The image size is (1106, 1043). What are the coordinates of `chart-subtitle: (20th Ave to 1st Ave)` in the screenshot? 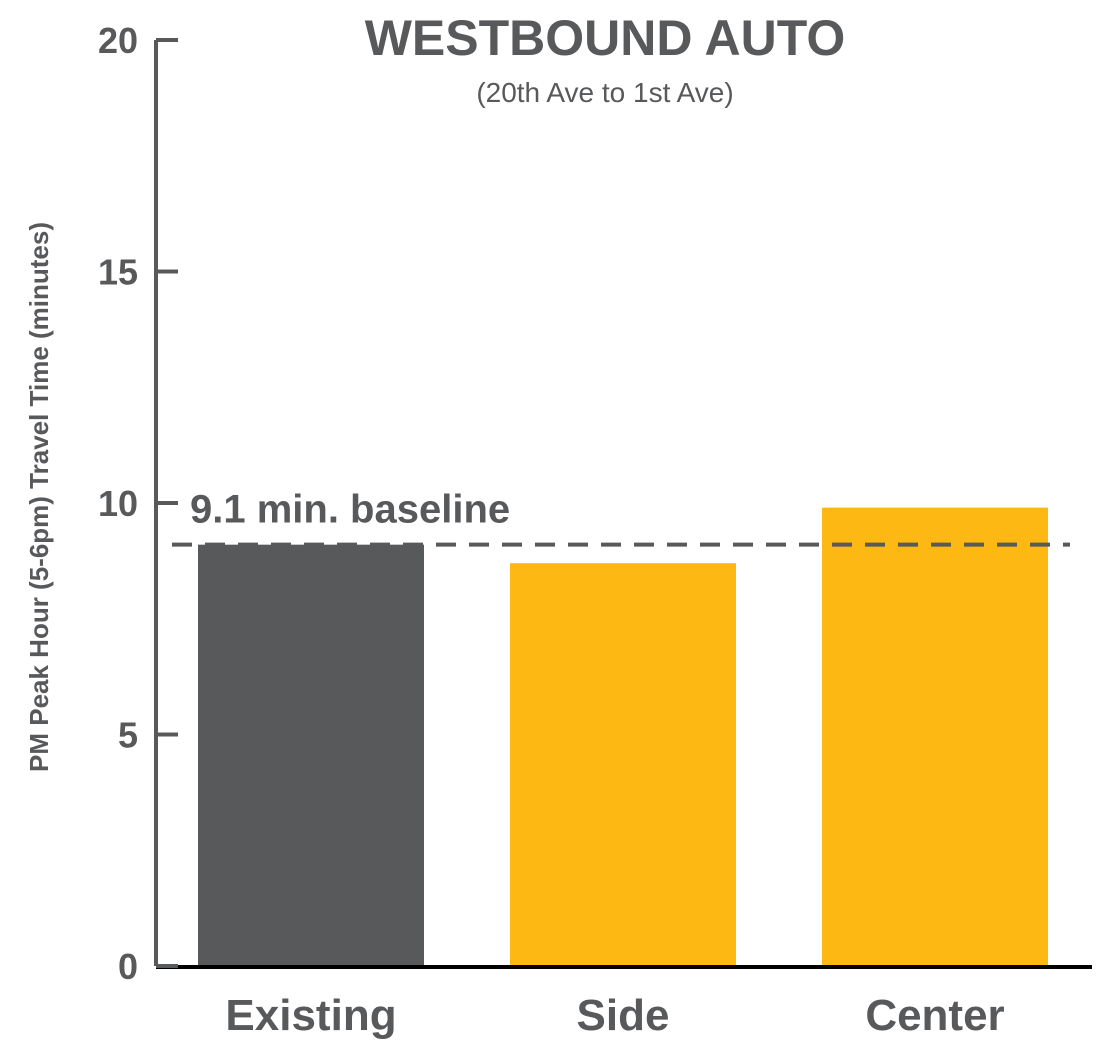 It's located at (604, 92).